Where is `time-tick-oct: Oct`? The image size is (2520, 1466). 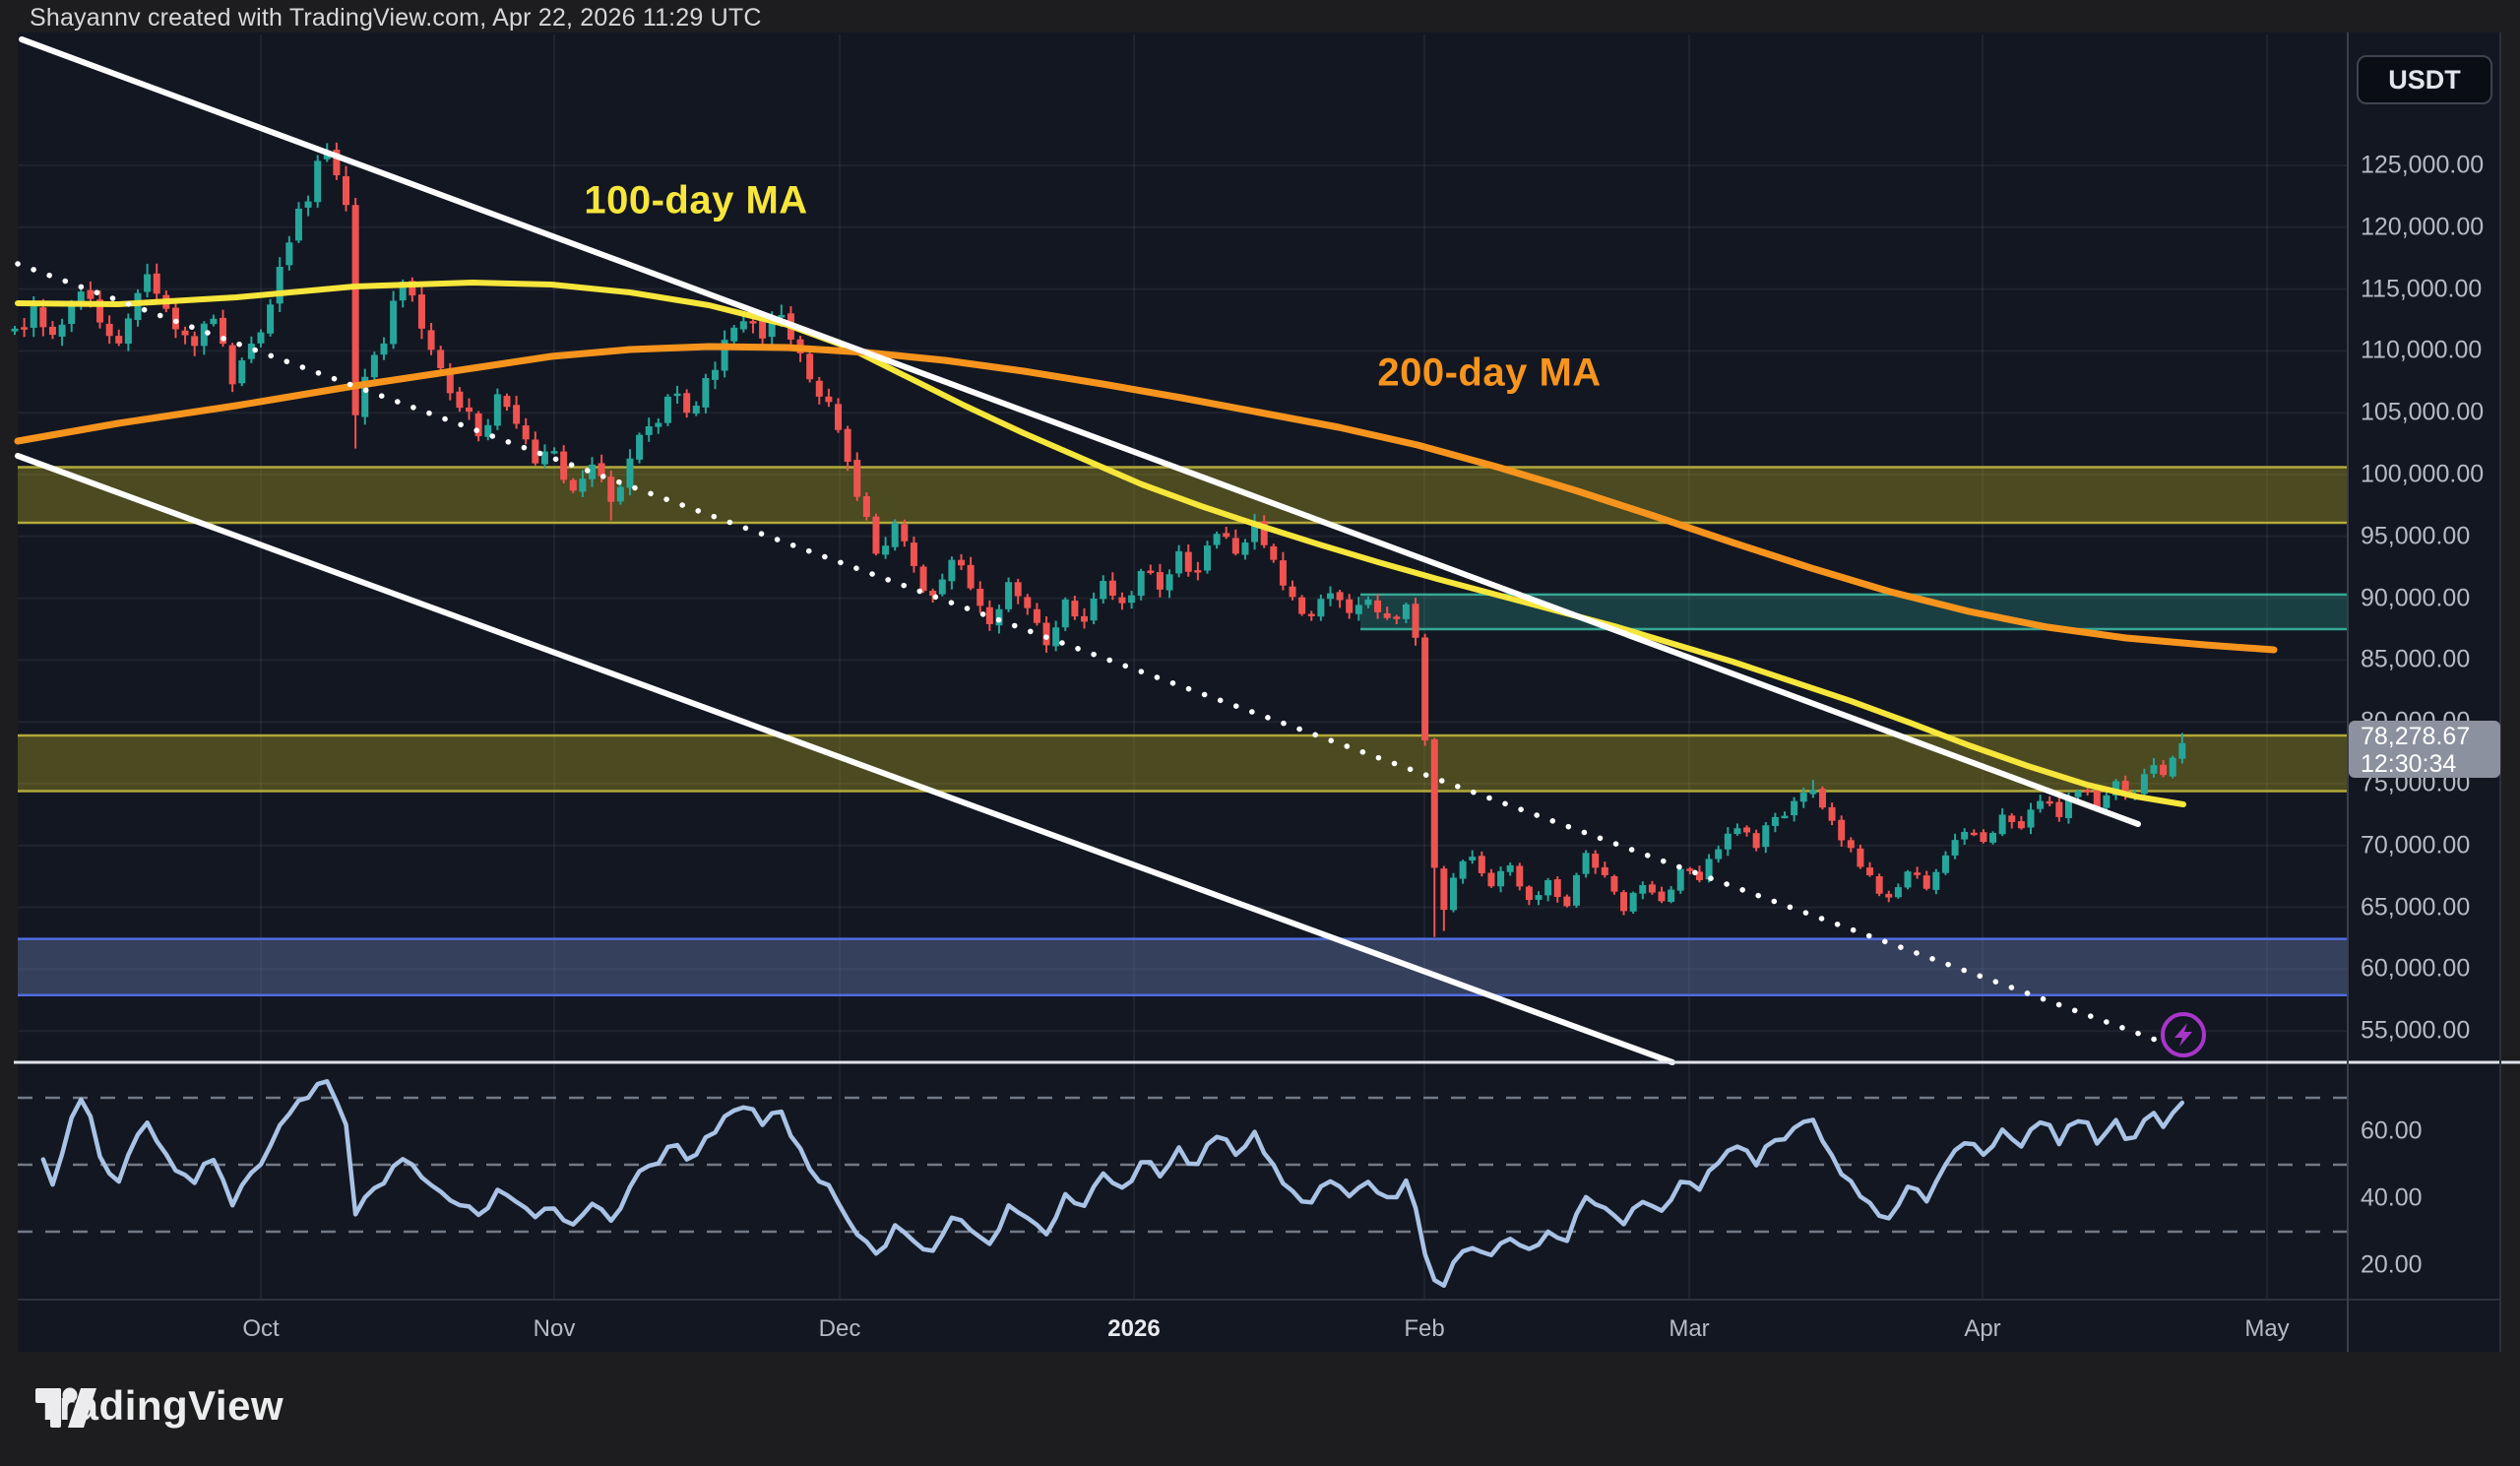 time-tick-oct: Oct is located at coordinates (261, 1329).